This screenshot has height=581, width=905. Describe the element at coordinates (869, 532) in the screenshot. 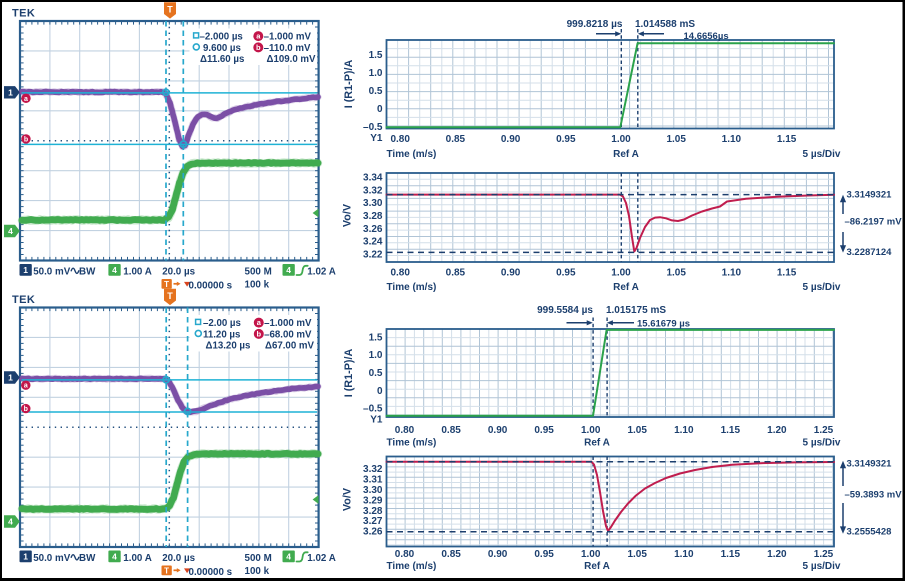

I see `svg-text: 3.2555428` at that location.